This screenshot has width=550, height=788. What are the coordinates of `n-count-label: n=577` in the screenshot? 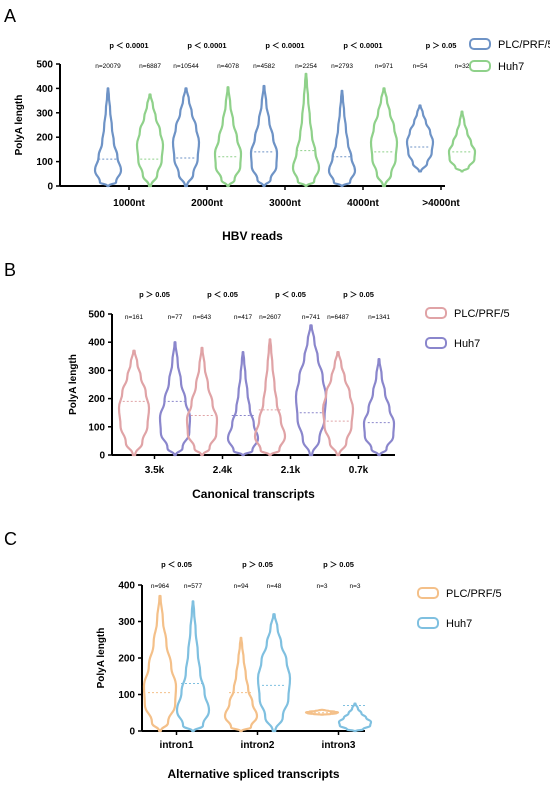 It's located at (193, 586).